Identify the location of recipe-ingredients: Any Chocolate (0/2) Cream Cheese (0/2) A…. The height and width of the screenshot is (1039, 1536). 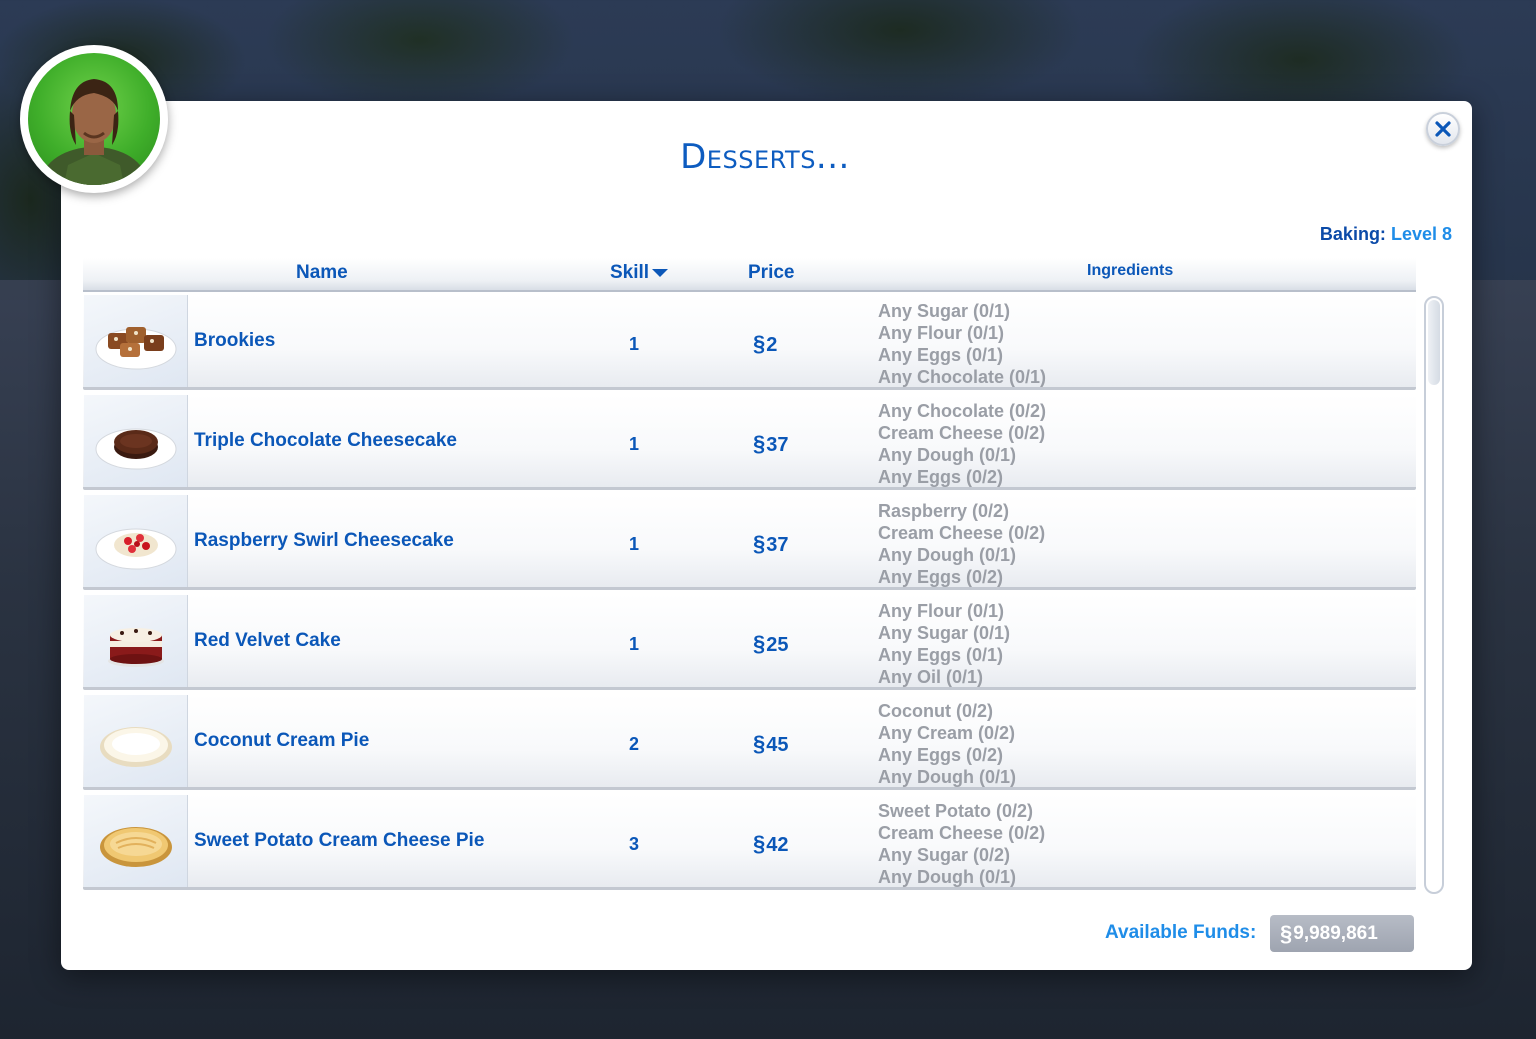
(962, 444).